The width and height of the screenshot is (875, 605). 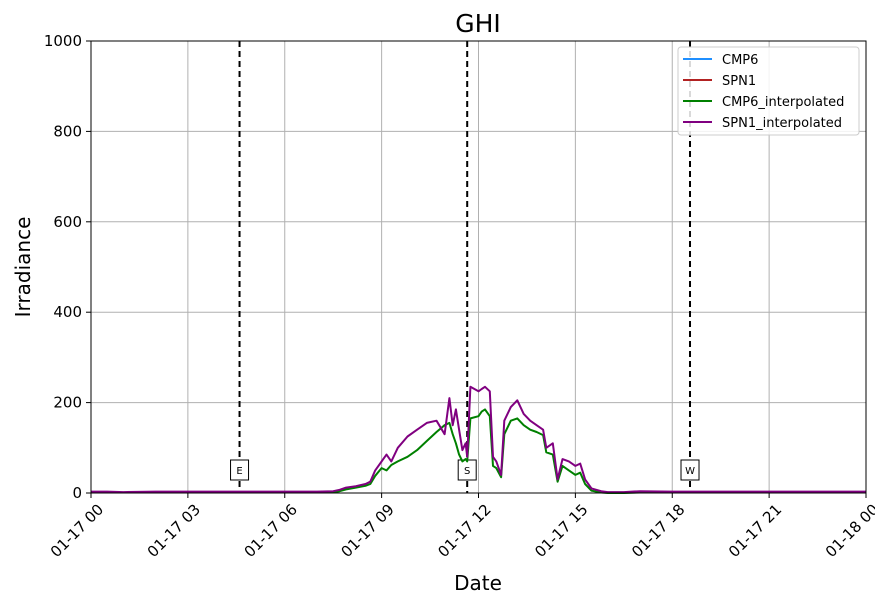 What do you see at coordinates (467, 471) in the screenshot?
I see `marker-label-s: S` at bounding box center [467, 471].